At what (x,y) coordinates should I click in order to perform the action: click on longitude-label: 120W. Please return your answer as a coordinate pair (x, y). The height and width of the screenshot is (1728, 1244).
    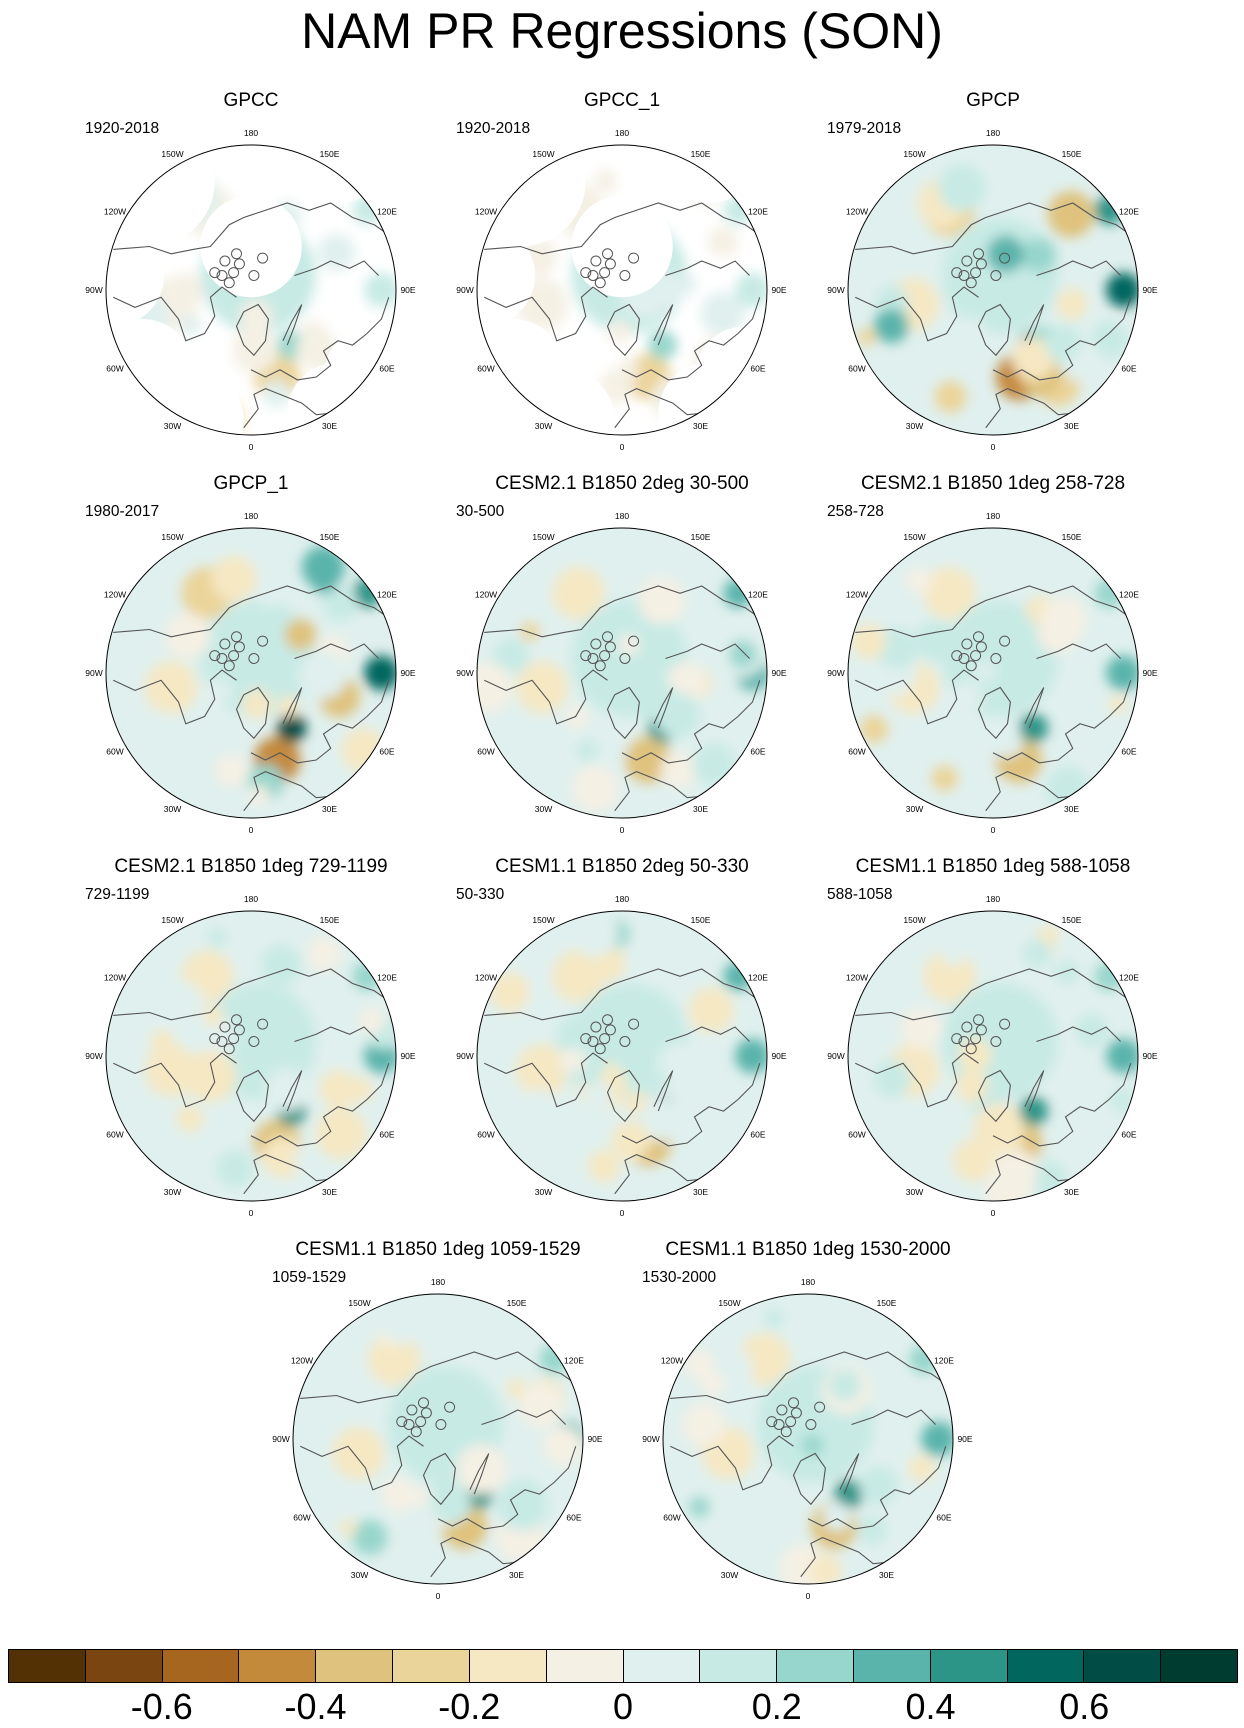
    Looking at the image, I should click on (115, 595).